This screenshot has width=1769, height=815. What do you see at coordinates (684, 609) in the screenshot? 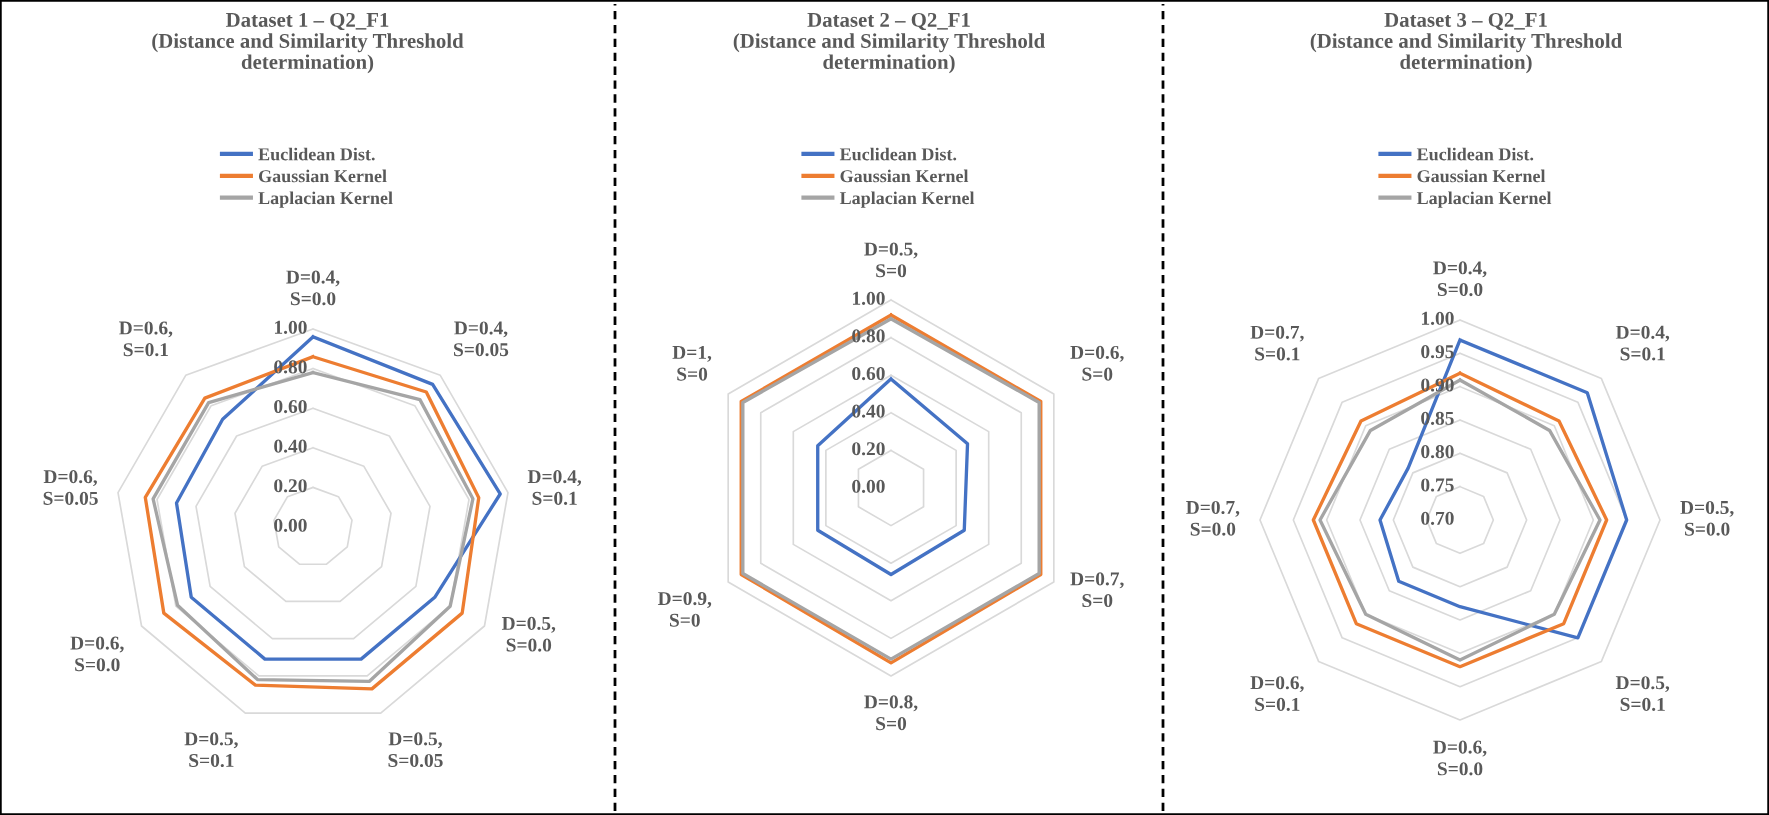
I see `spoke-label: D=0.9, S=0` at bounding box center [684, 609].